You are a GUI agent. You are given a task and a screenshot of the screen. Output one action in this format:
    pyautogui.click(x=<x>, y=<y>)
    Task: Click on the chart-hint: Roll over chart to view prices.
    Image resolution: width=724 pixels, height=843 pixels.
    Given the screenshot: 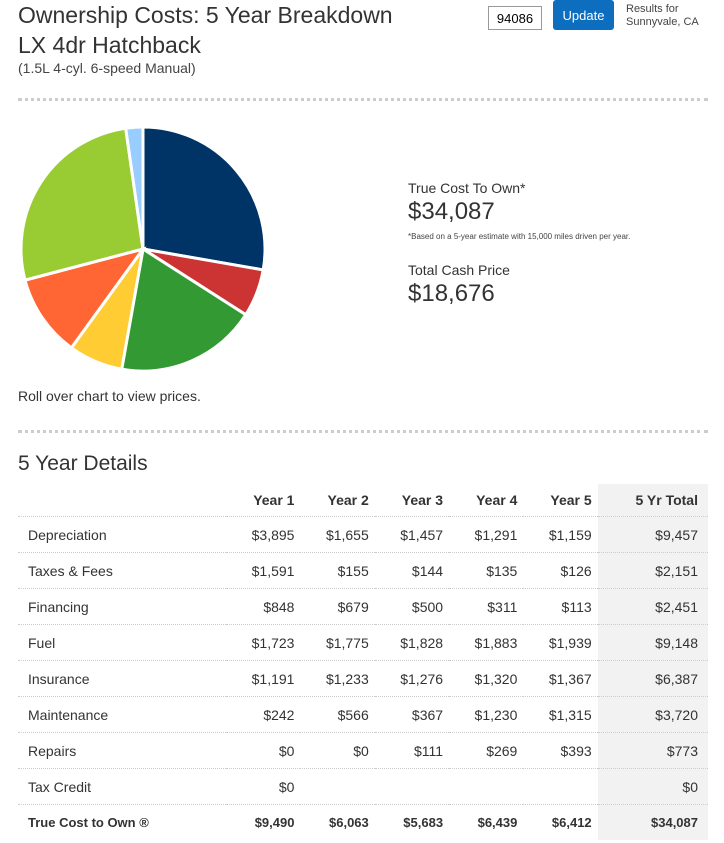 What is the action you would take?
    pyautogui.click(x=109, y=396)
    